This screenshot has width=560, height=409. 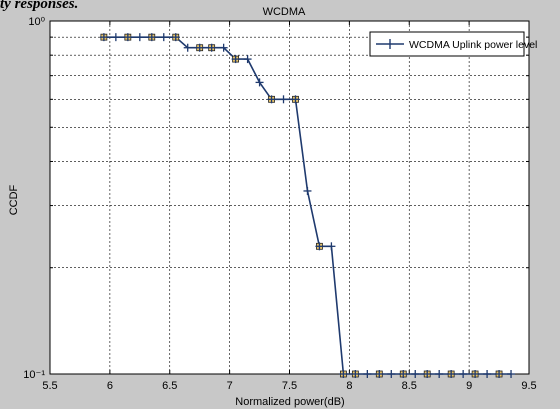 I want to click on y-tick-label: 10⁰, so click(x=36, y=22).